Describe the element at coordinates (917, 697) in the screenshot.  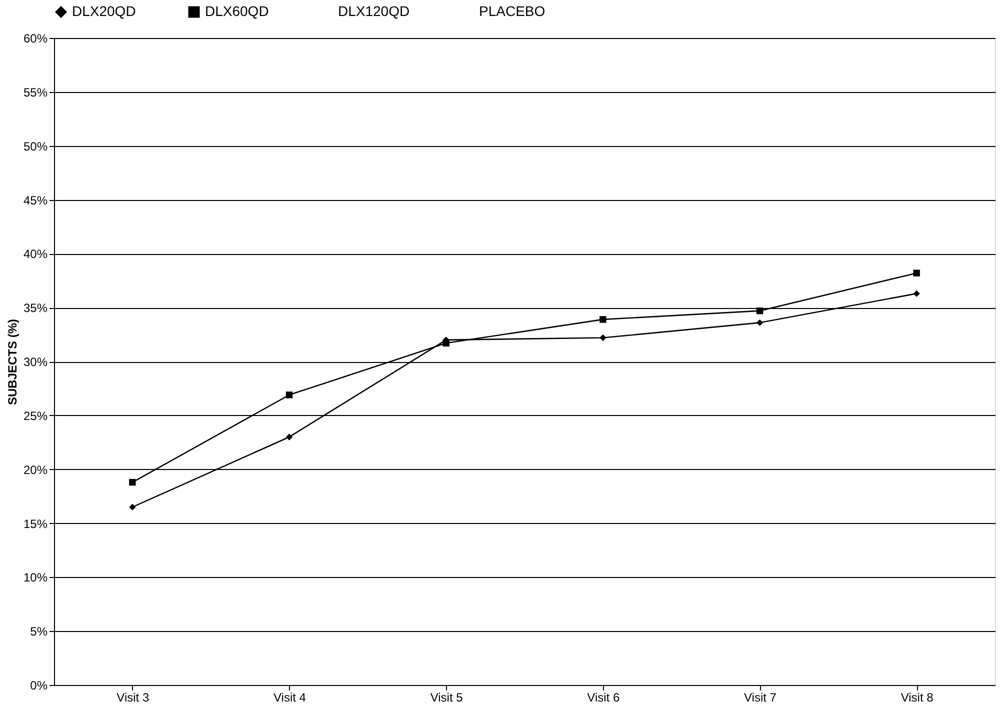
I see `x-tick-label: Visit 8` at that location.